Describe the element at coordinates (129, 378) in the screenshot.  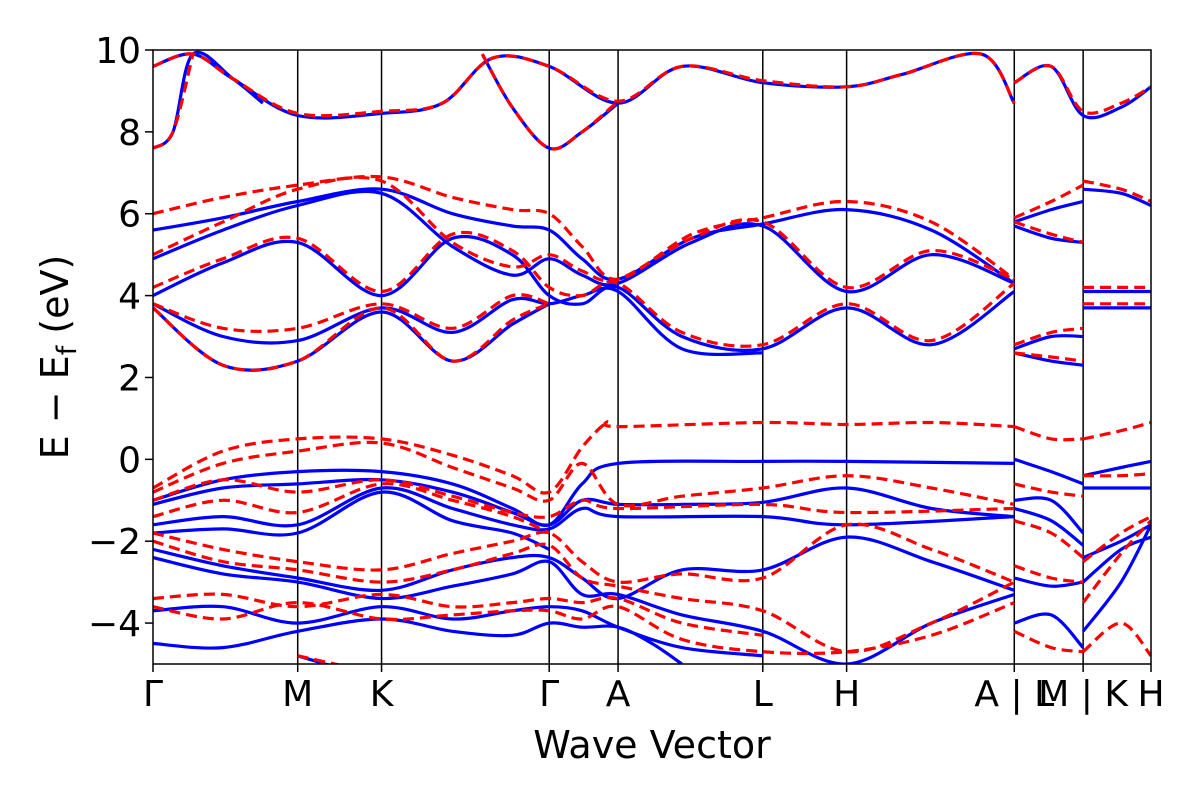
I see `y-tick-label: 2` at that location.